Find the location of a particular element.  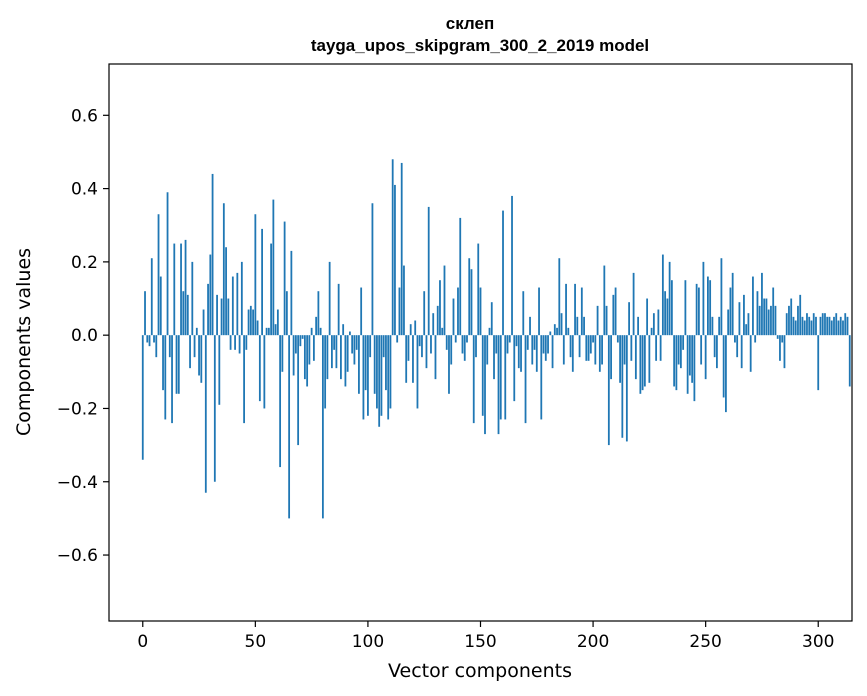

x-tick-label: 150 is located at coordinates (480, 642).